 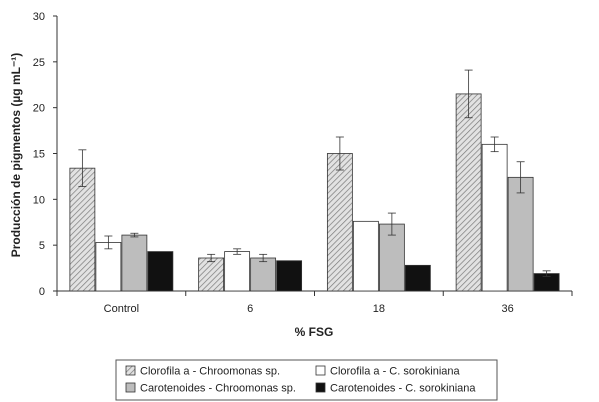 I want to click on y-tick-label: 25, so click(x=39, y=63).